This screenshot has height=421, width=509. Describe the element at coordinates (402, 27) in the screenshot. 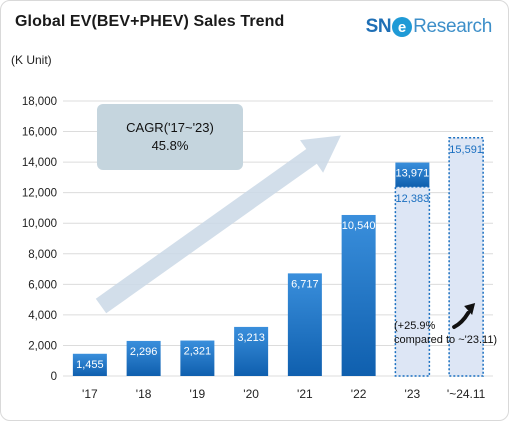

I see `logo-e-badge: e` at that location.